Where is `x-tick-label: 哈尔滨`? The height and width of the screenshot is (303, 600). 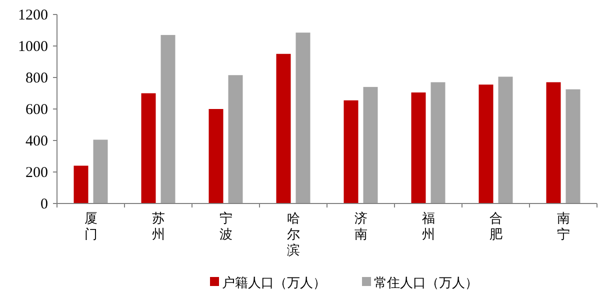 x-tick-label: 哈尔滨 is located at coordinates (293, 234).